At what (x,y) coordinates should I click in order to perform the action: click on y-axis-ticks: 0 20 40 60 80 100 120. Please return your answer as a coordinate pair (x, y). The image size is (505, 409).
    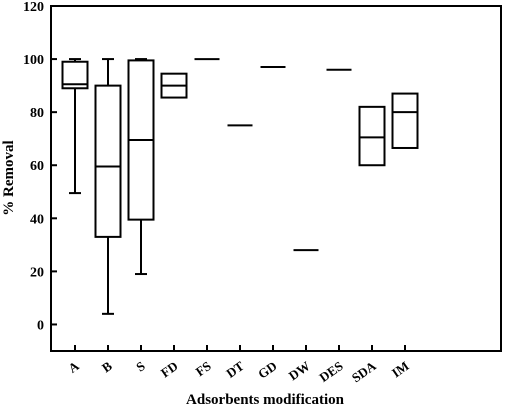
    Looking at the image, I should click on (40, 166).